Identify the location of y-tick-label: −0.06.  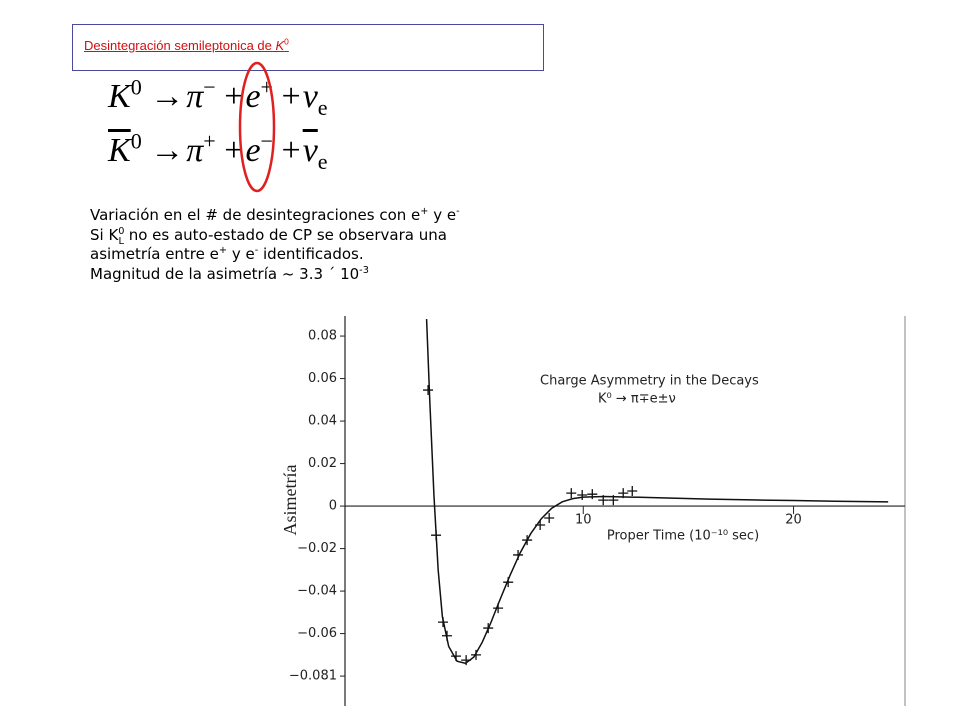
(317, 633).